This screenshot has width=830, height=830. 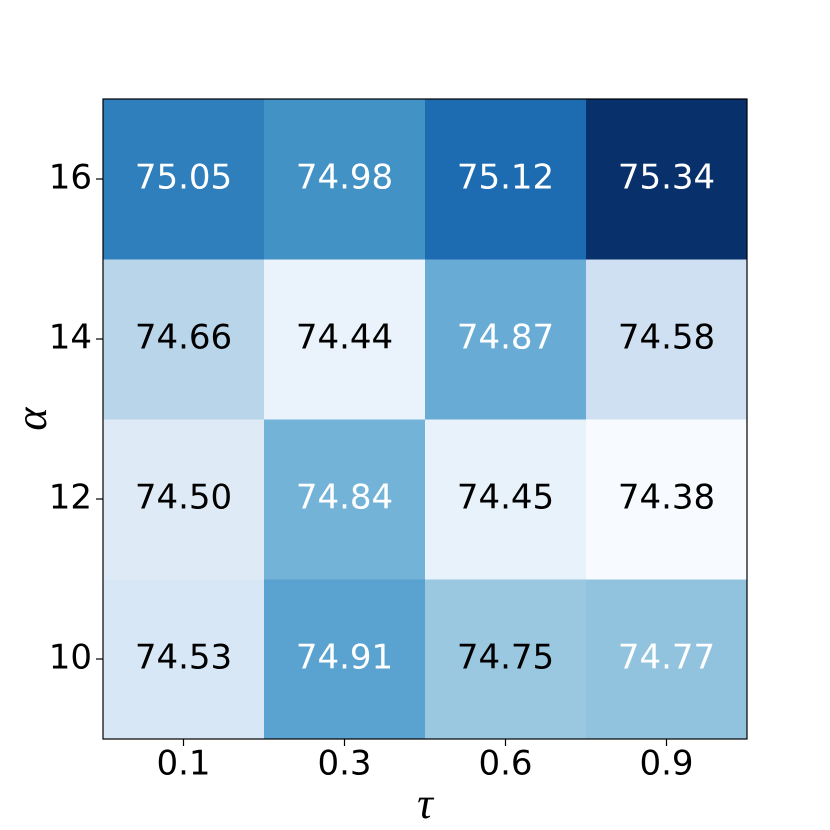 What do you see at coordinates (426, 803) in the screenshot?
I see `x-axis-label: τ` at bounding box center [426, 803].